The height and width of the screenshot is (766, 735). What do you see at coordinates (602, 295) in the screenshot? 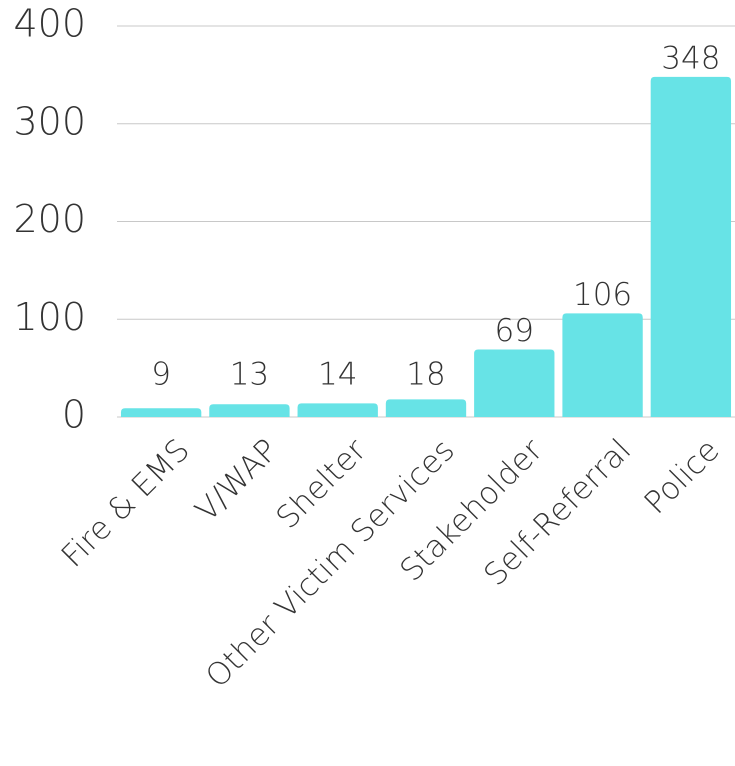
I see `data-label: 106` at bounding box center [602, 295].